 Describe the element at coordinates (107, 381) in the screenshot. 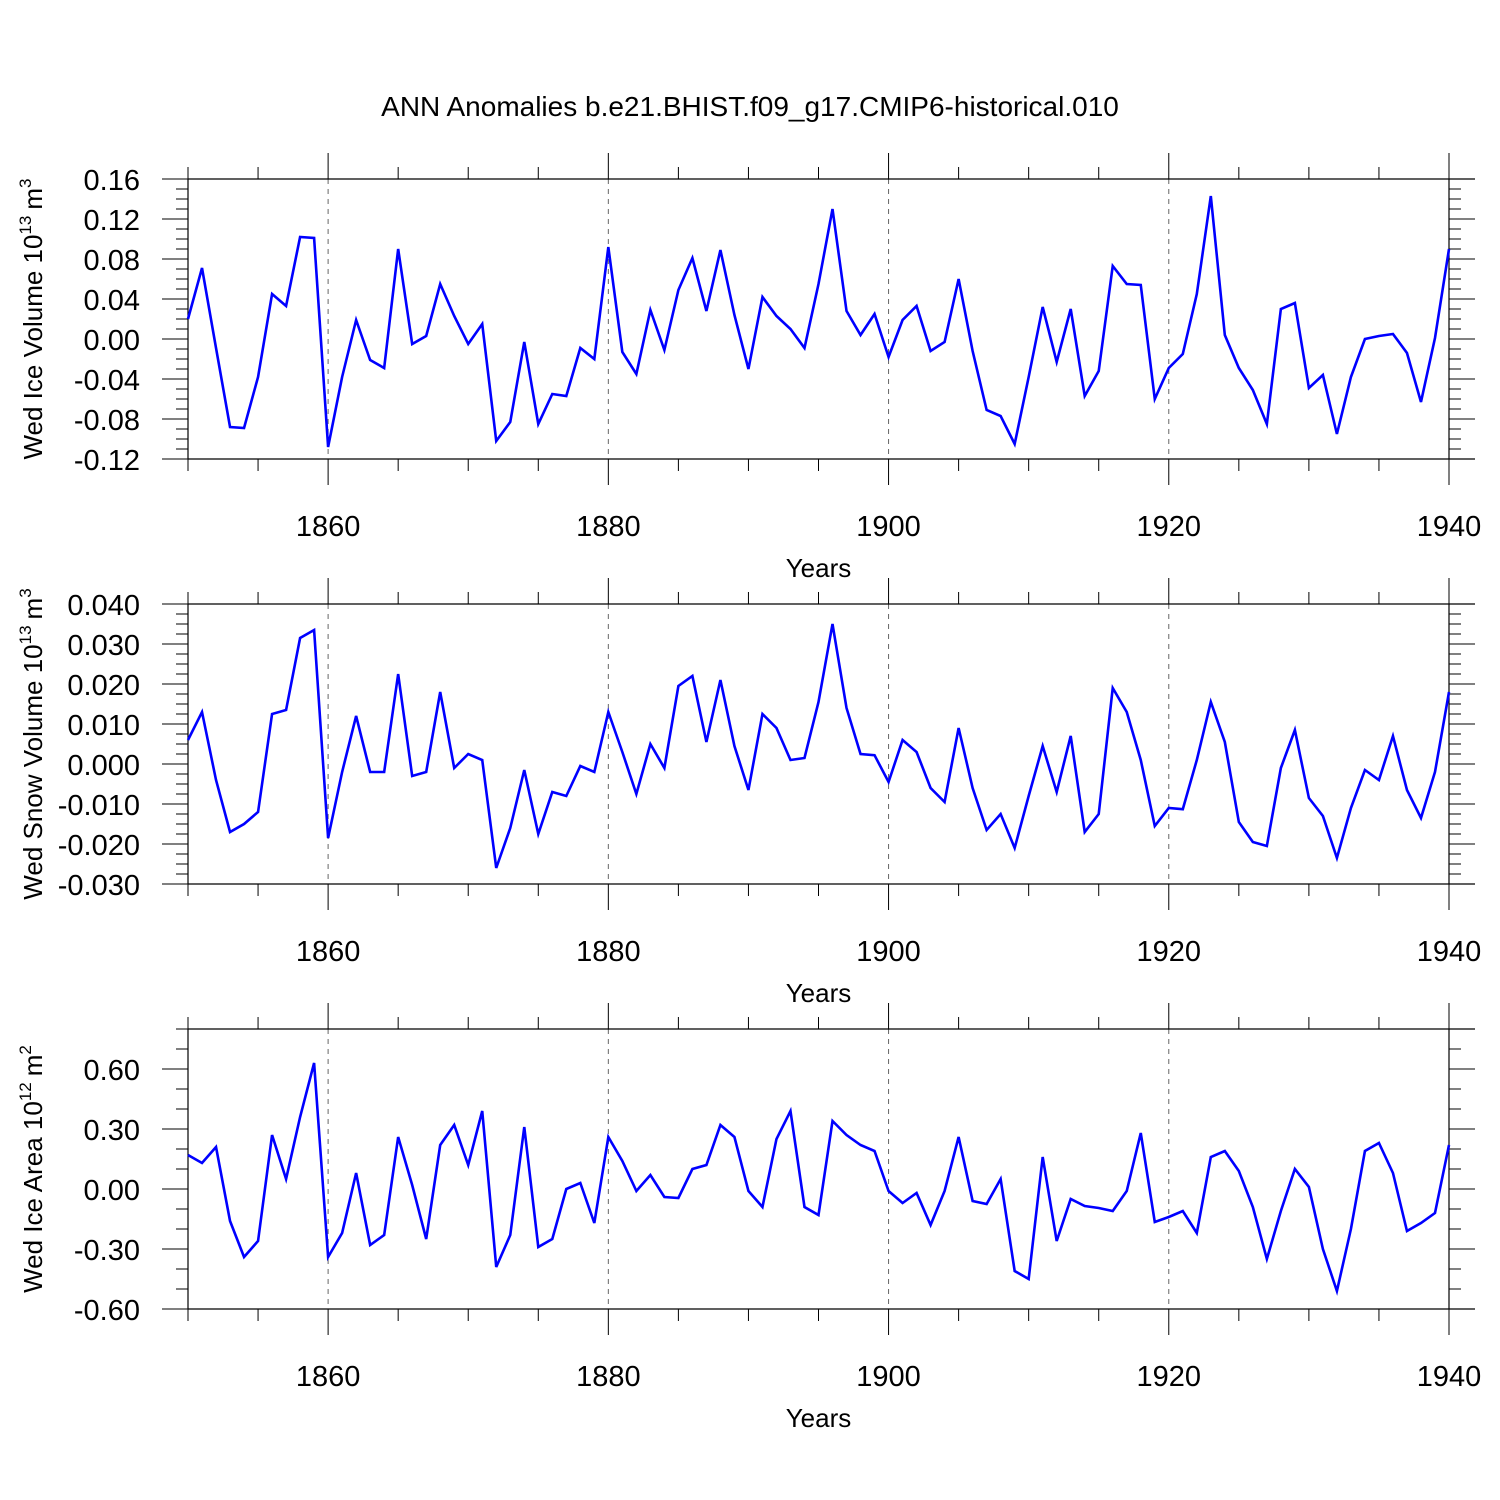

I see `y-tick-label: -0.04` at that location.